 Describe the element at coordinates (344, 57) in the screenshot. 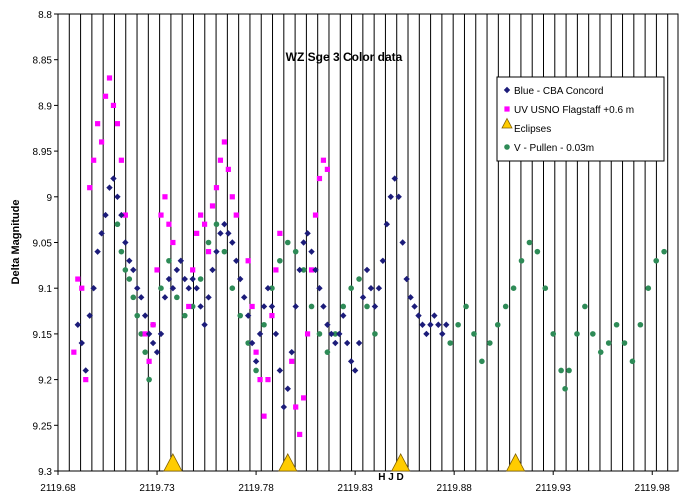

I see `chart-title: WZ Sge 3 Color data` at that location.